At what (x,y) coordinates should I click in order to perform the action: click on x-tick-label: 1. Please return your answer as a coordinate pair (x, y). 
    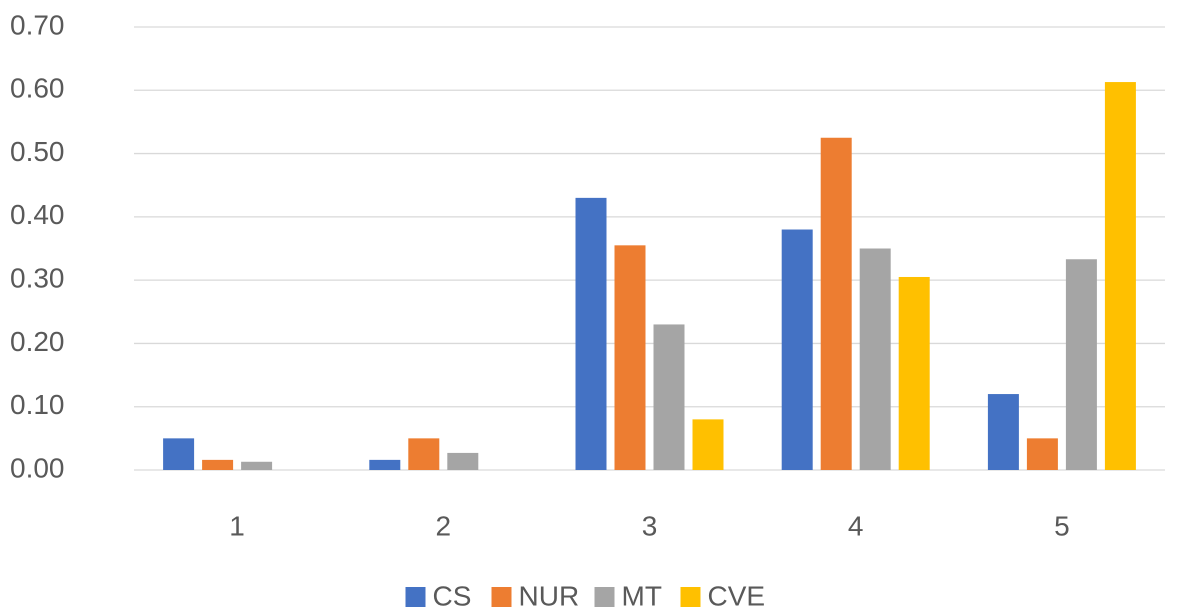
    Looking at the image, I should click on (237, 525).